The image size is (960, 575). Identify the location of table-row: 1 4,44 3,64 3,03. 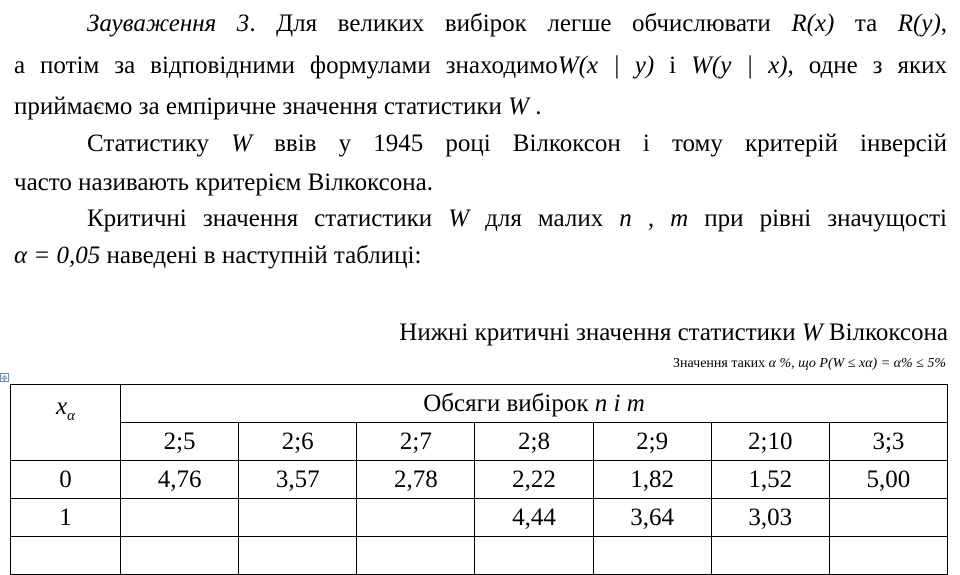
(479, 517).